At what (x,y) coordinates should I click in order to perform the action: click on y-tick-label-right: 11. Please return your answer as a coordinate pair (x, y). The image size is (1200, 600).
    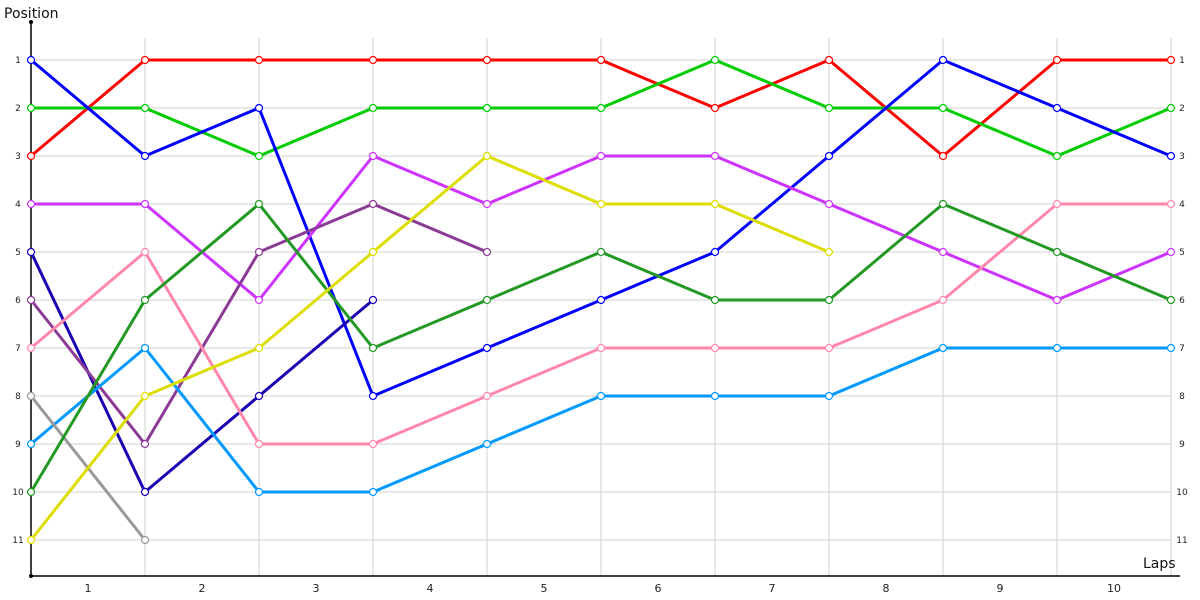
    Looking at the image, I should click on (1181, 541).